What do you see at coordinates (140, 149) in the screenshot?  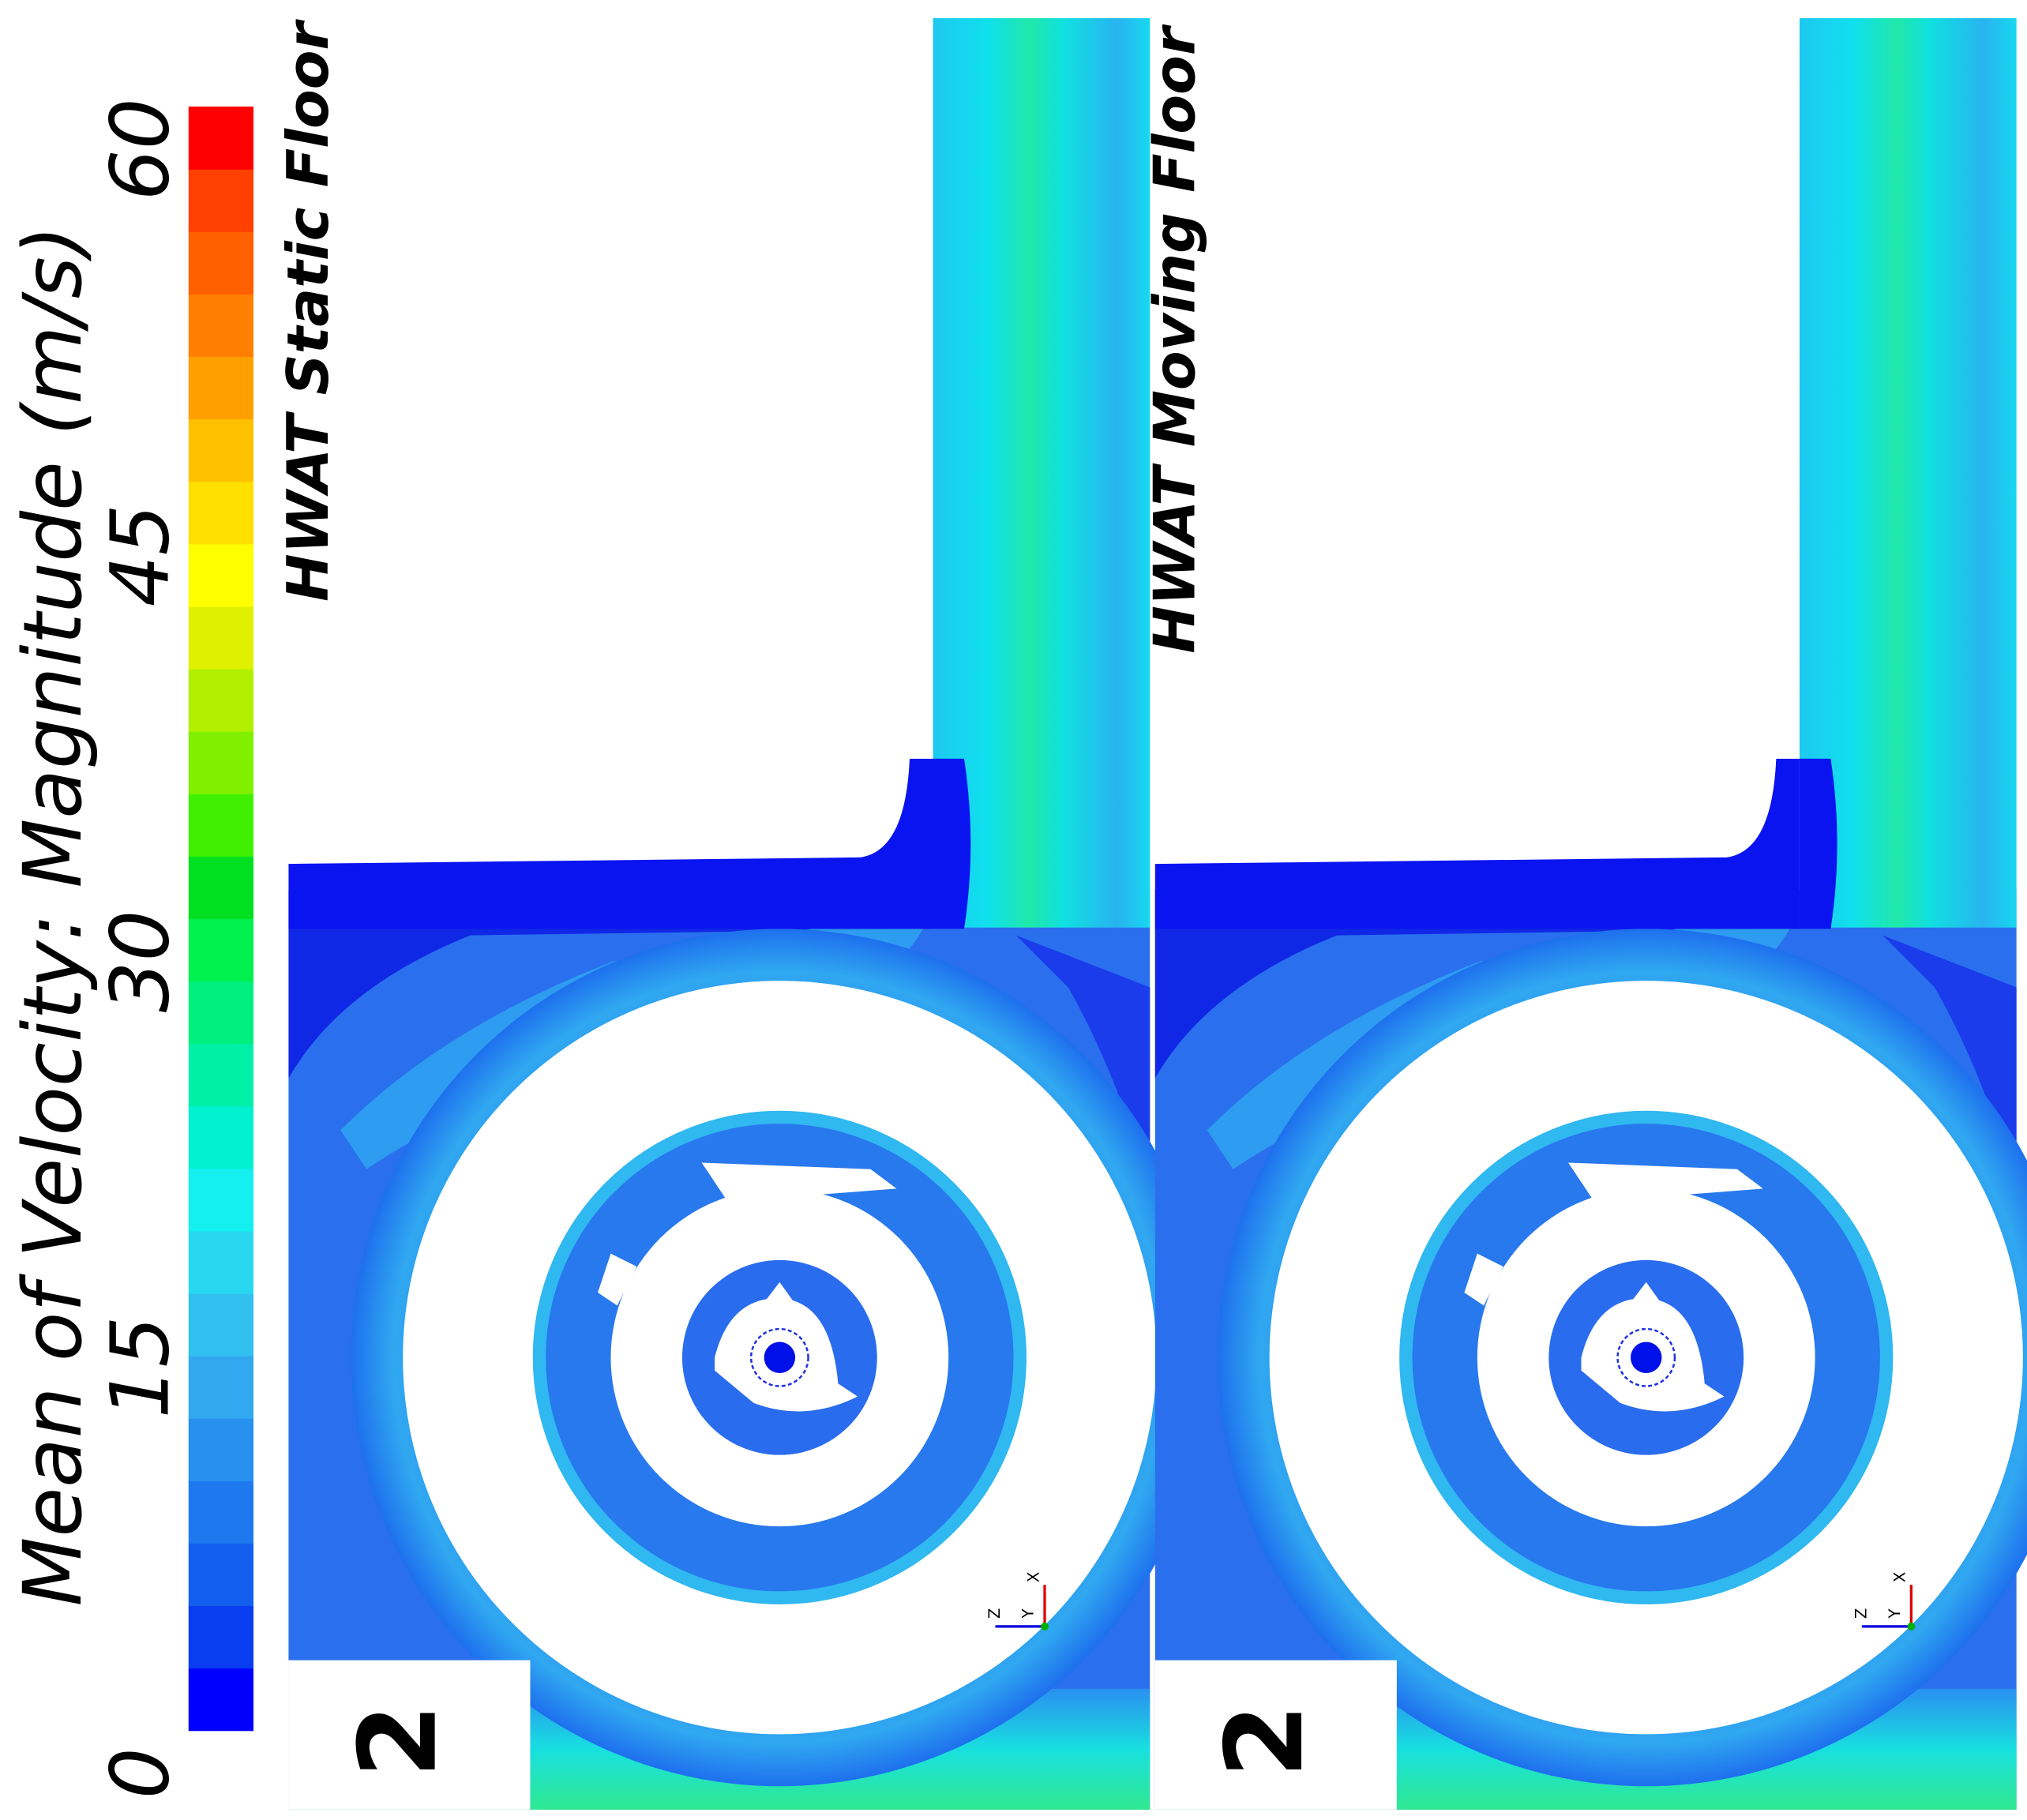 I see `colorbar-tick-label: 60` at bounding box center [140, 149].